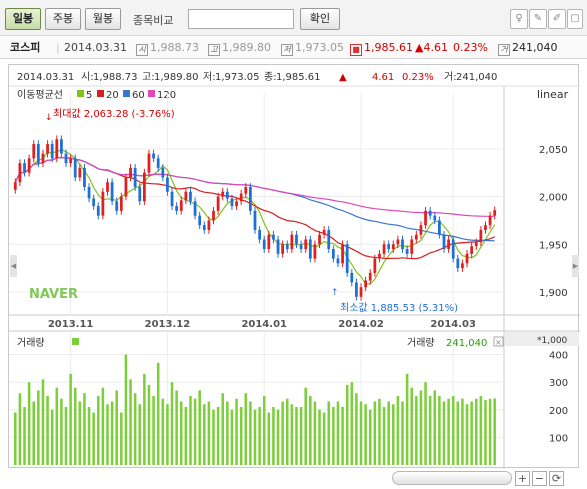 This screenshot has width=587, height=489. What do you see at coordinates (209, 77) in the screenshot?
I see `info-low-label: 저:` at bounding box center [209, 77].